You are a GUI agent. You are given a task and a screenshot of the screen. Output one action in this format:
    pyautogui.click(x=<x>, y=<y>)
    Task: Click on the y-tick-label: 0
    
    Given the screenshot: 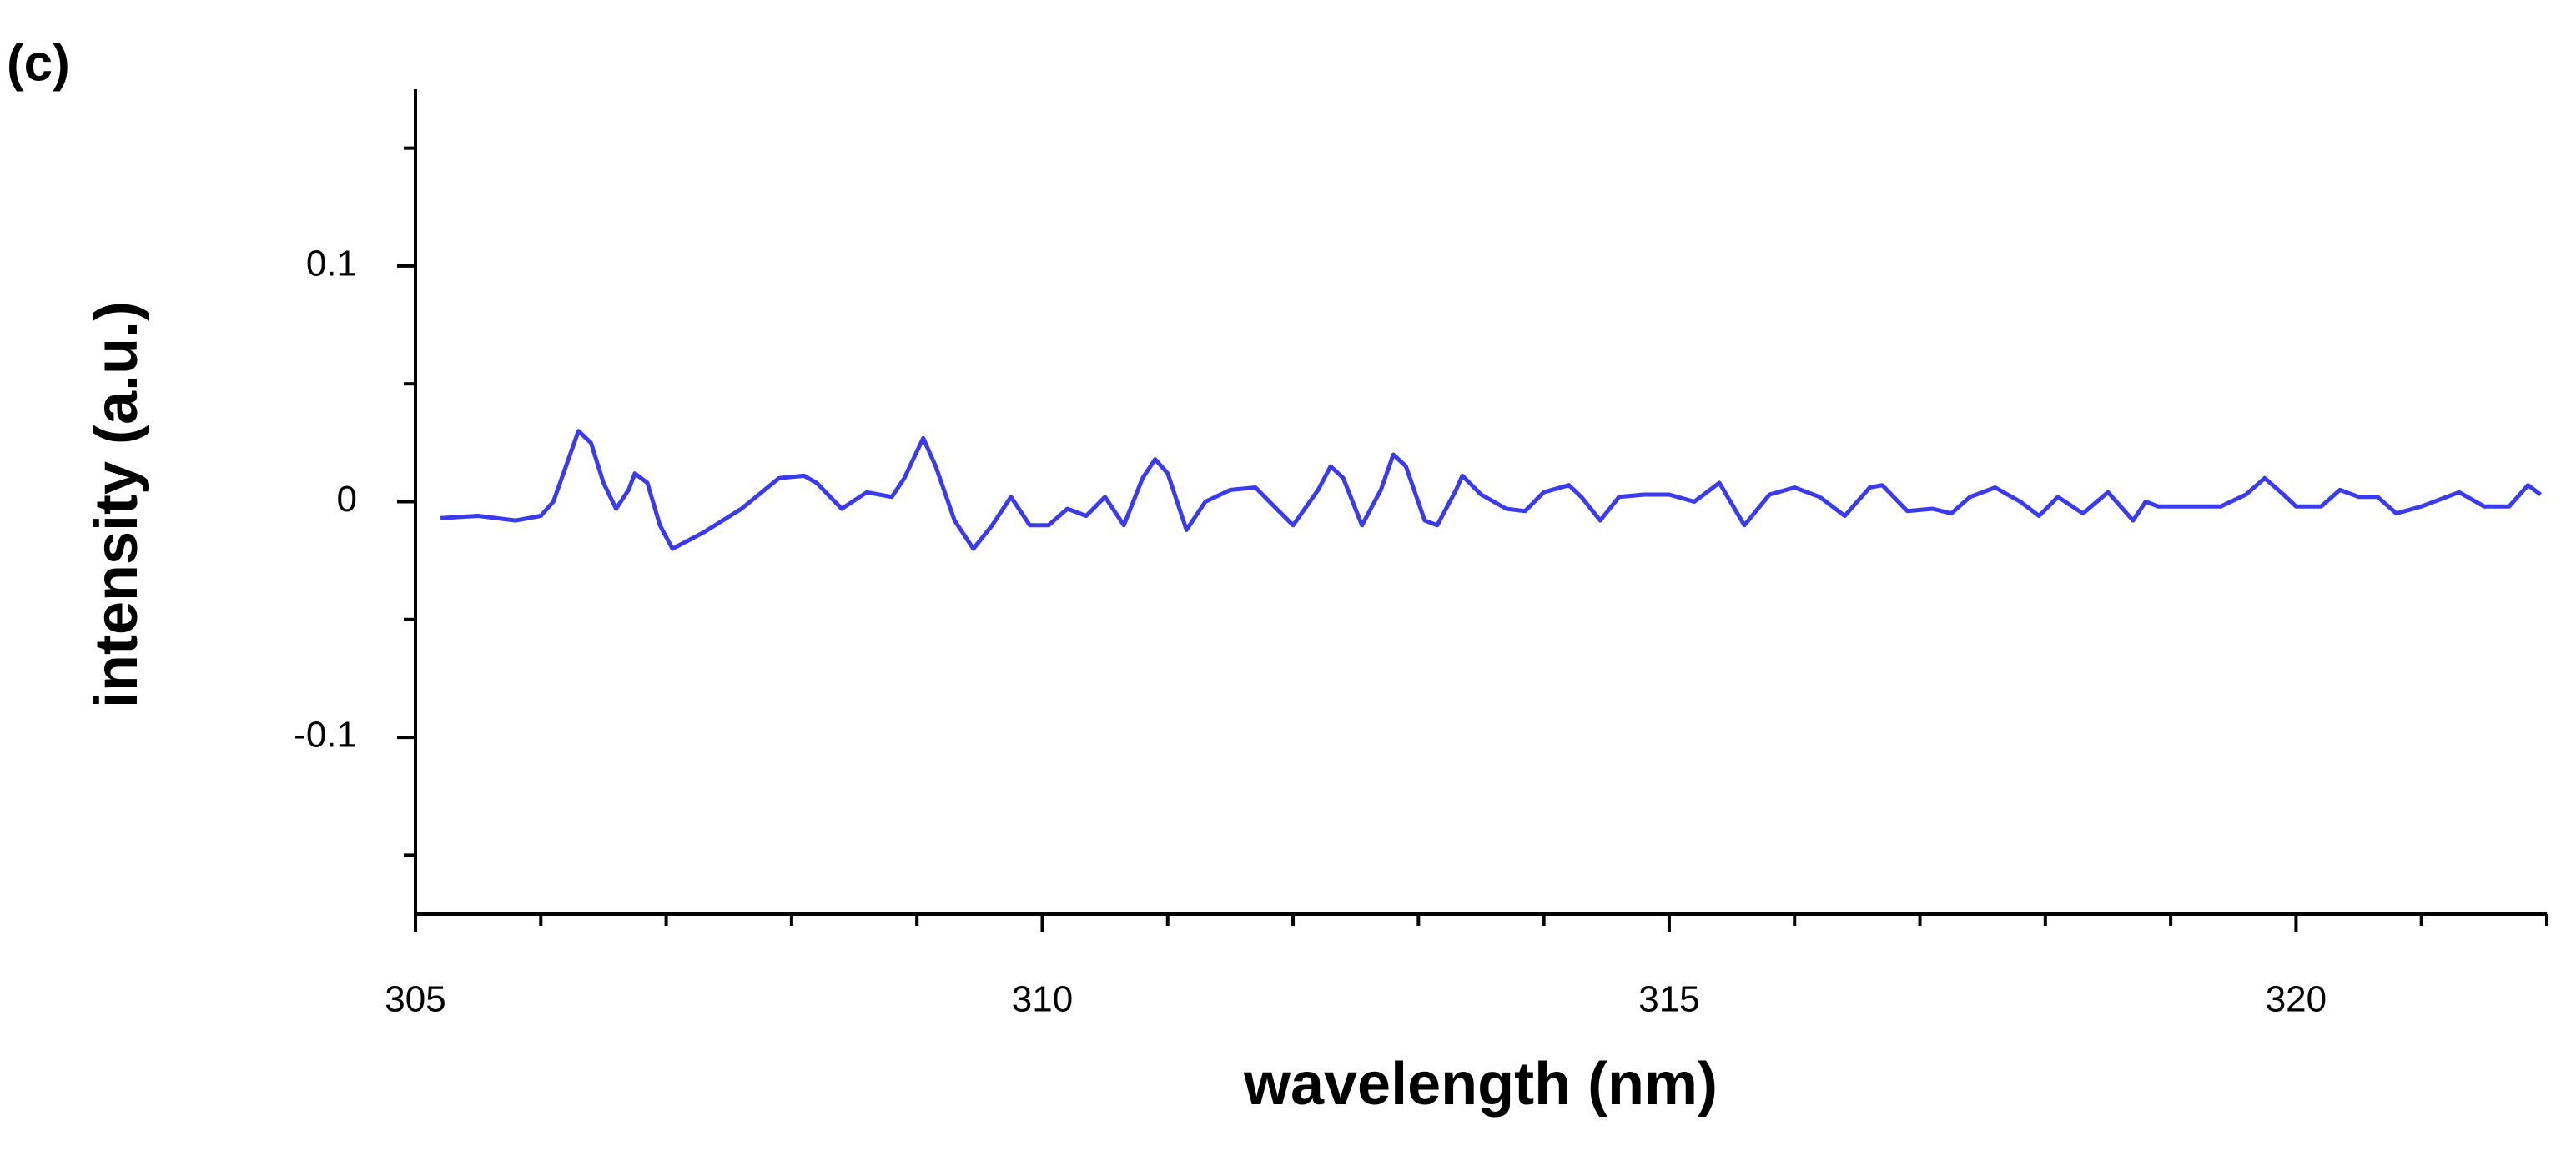 What is the action you would take?
    pyautogui.click(x=347, y=499)
    